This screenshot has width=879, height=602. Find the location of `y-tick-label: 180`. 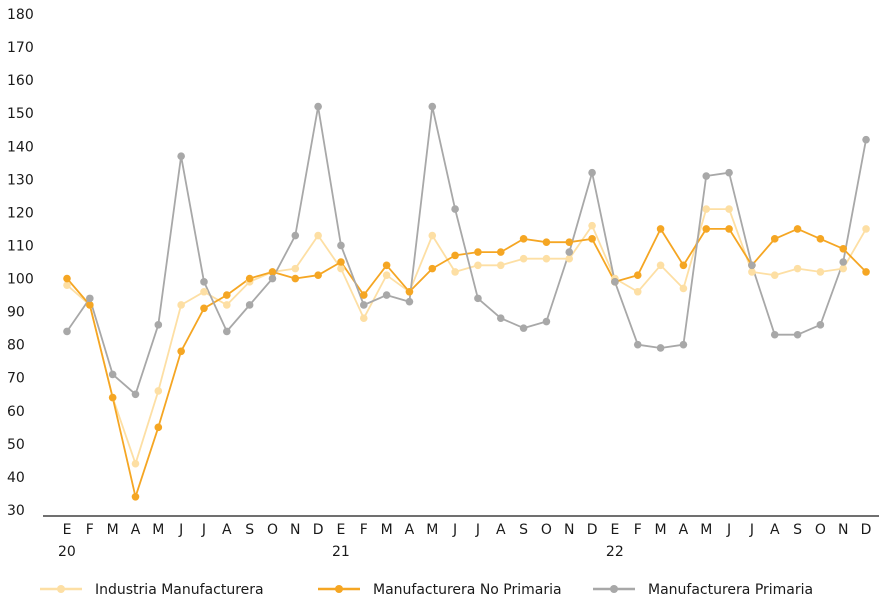

y-tick-label: 180 is located at coordinates (20, 15).